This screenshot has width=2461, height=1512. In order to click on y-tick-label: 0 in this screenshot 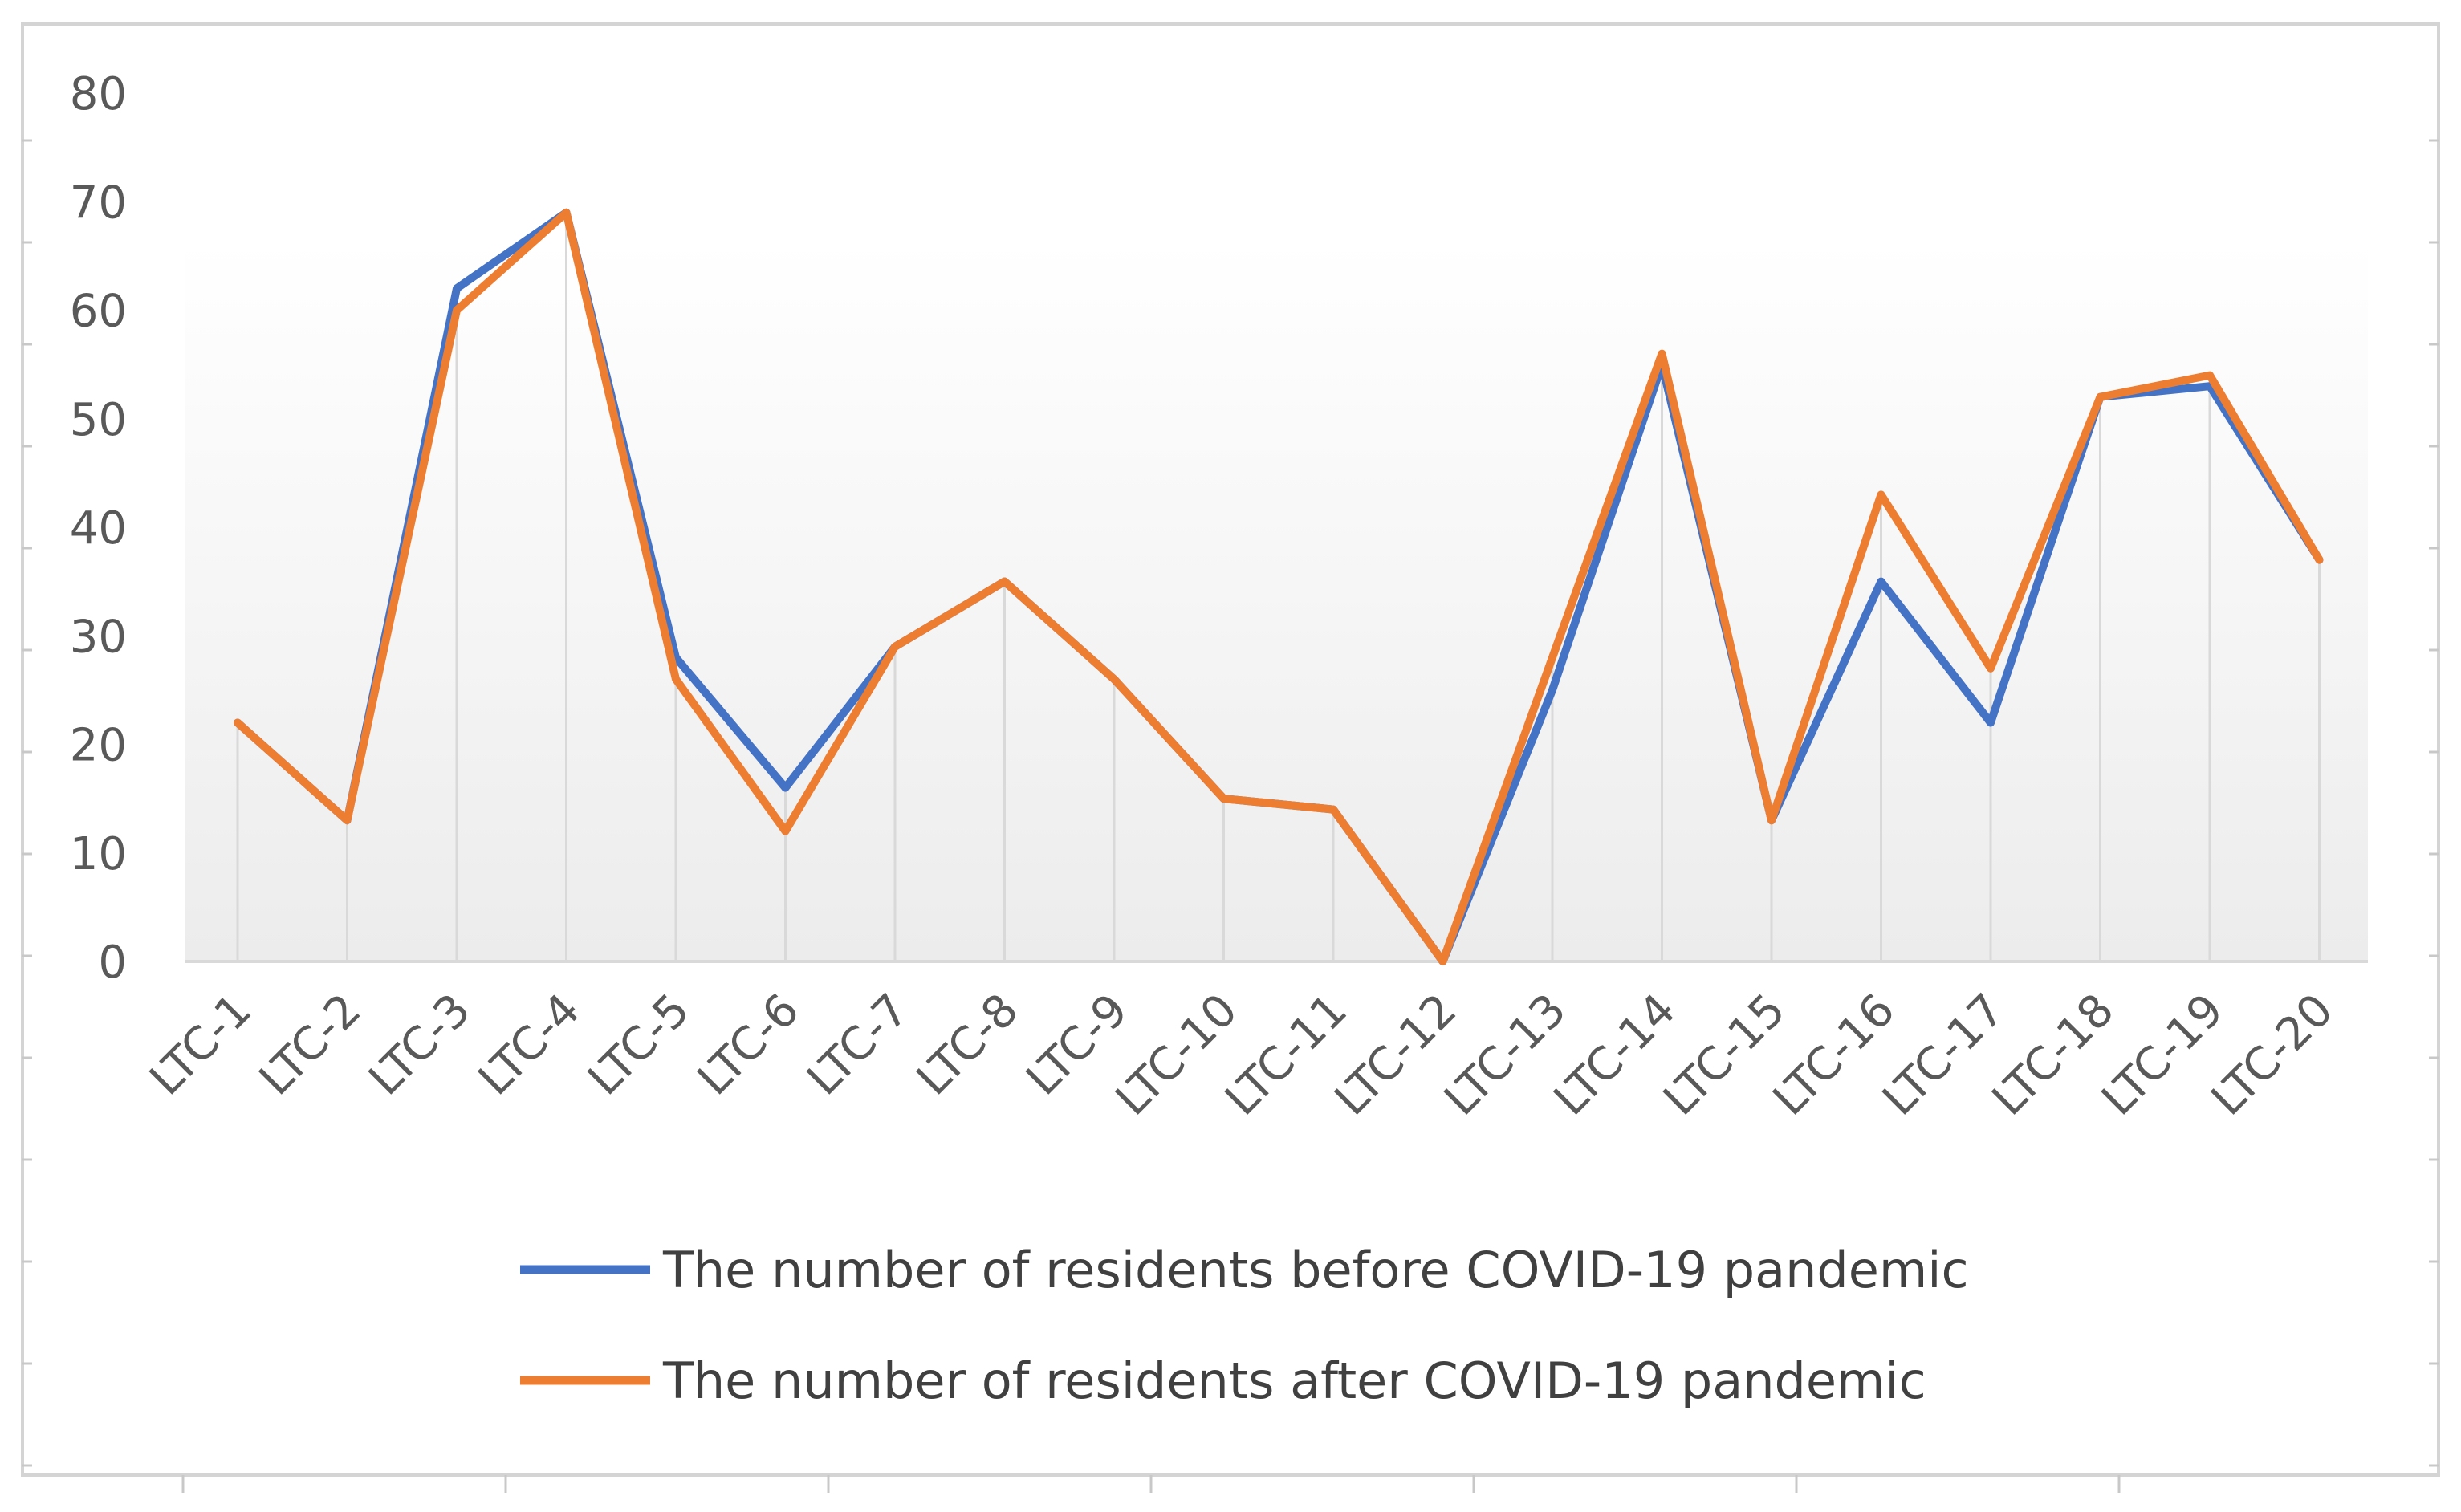, I will do `click(112, 963)`.